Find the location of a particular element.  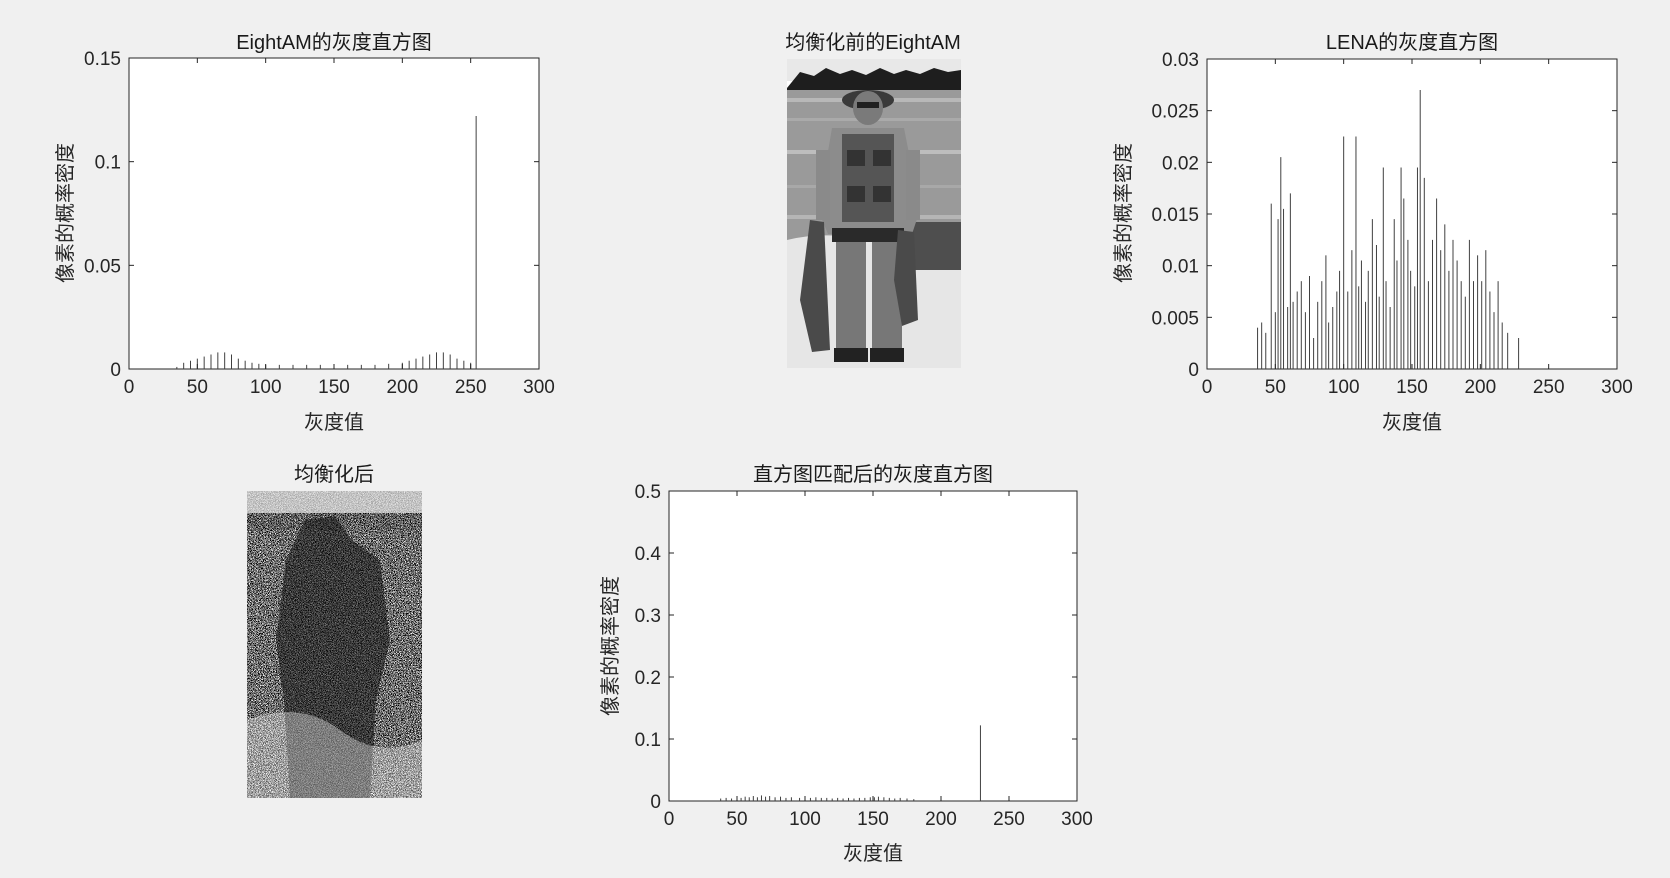

chart-title: LENA的灰度直方图 is located at coordinates (1412, 42).